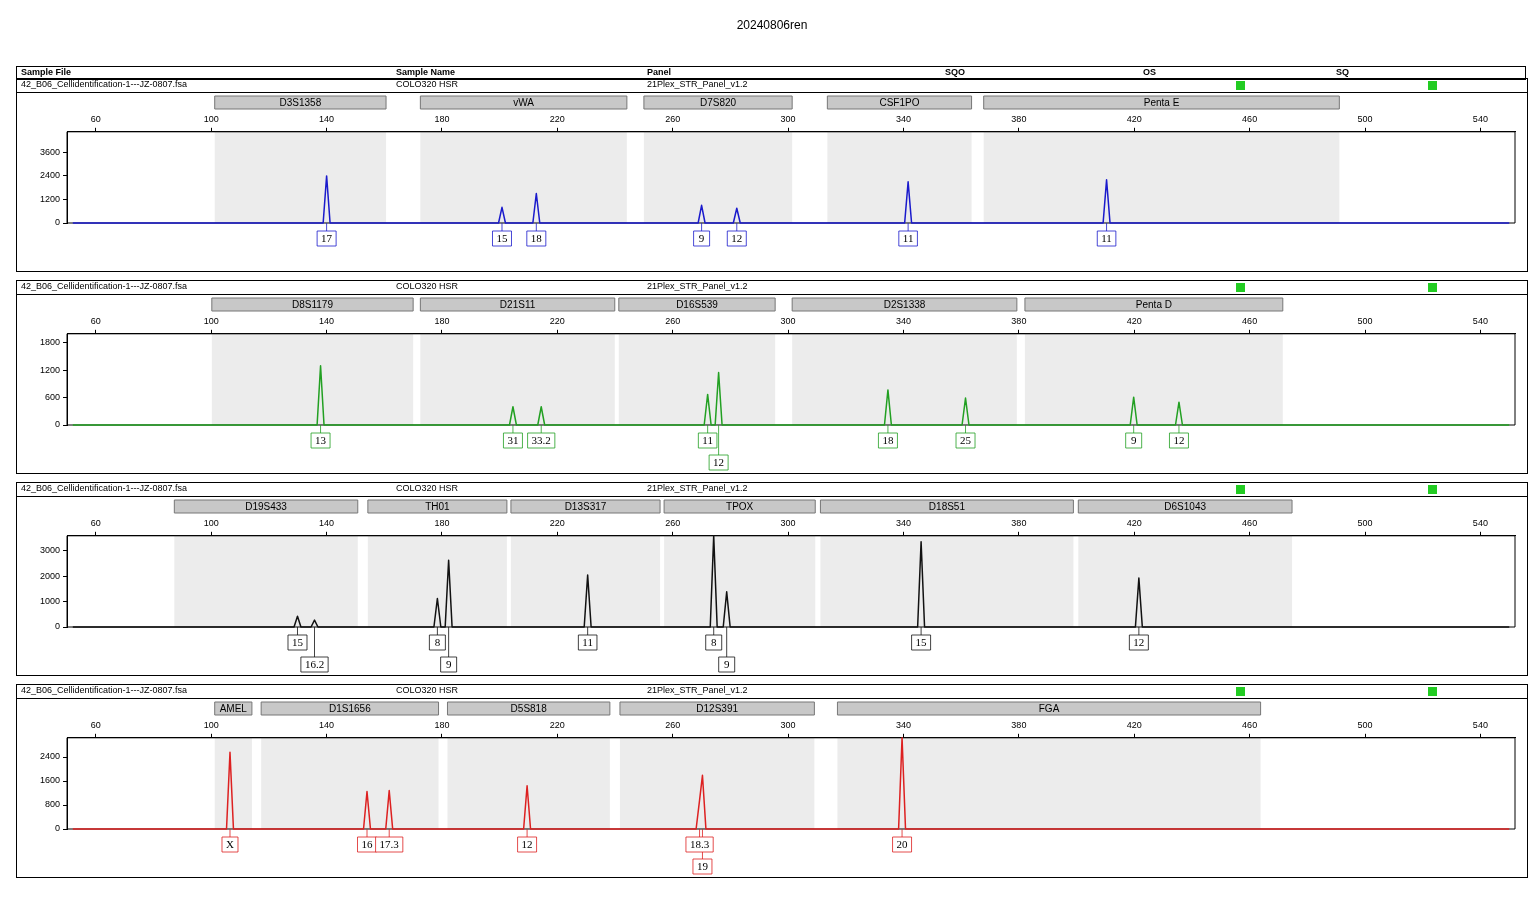 The width and height of the screenshot is (1528, 900). What do you see at coordinates (438, 506) in the screenshot?
I see `band-label: TH01` at bounding box center [438, 506].